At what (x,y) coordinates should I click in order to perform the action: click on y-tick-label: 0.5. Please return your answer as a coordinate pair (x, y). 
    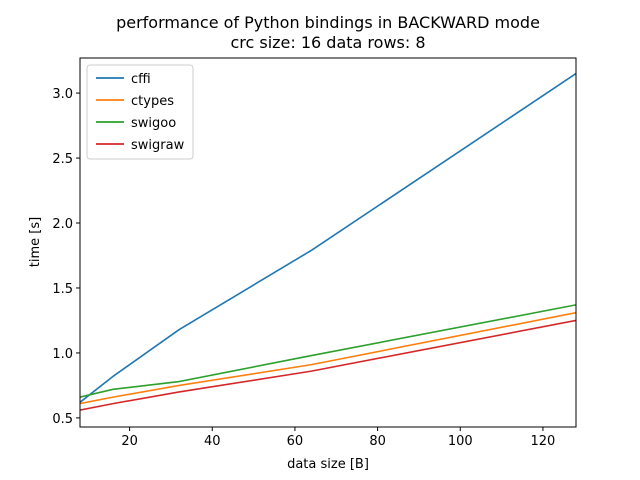
    Looking at the image, I should click on (62, 419).